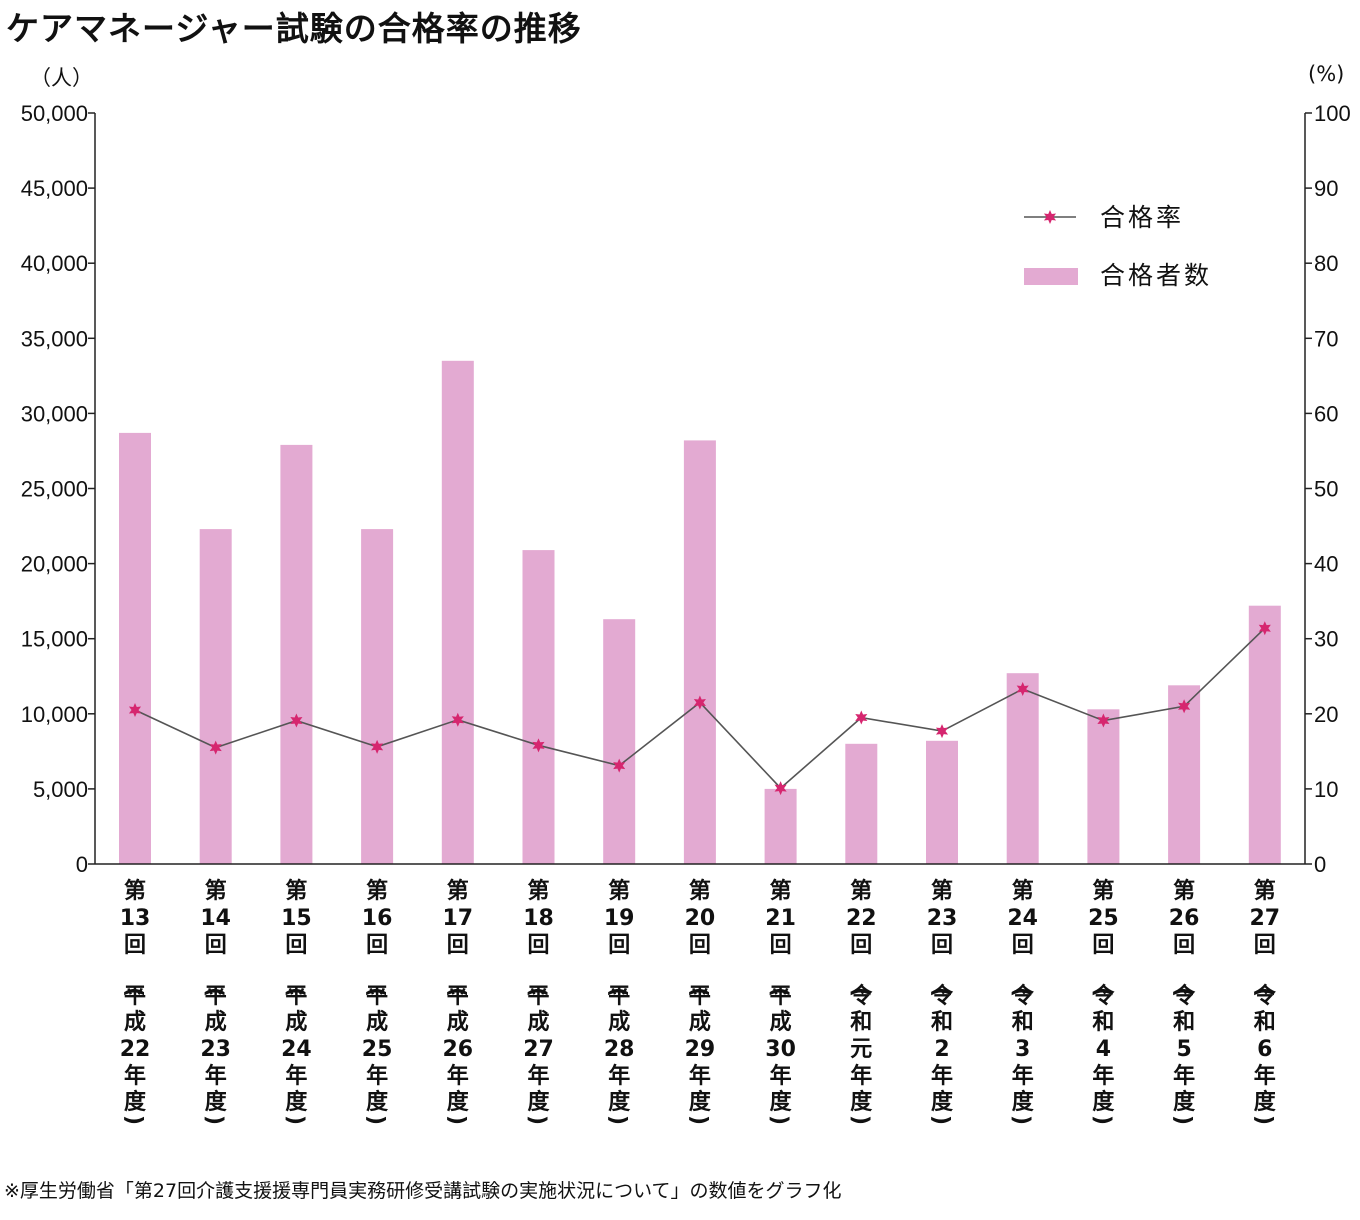  What do you see at coordinates (700, 918) in the screenshot?
I see `cat-7-round-1: 20` at bounding box center [700, 918].